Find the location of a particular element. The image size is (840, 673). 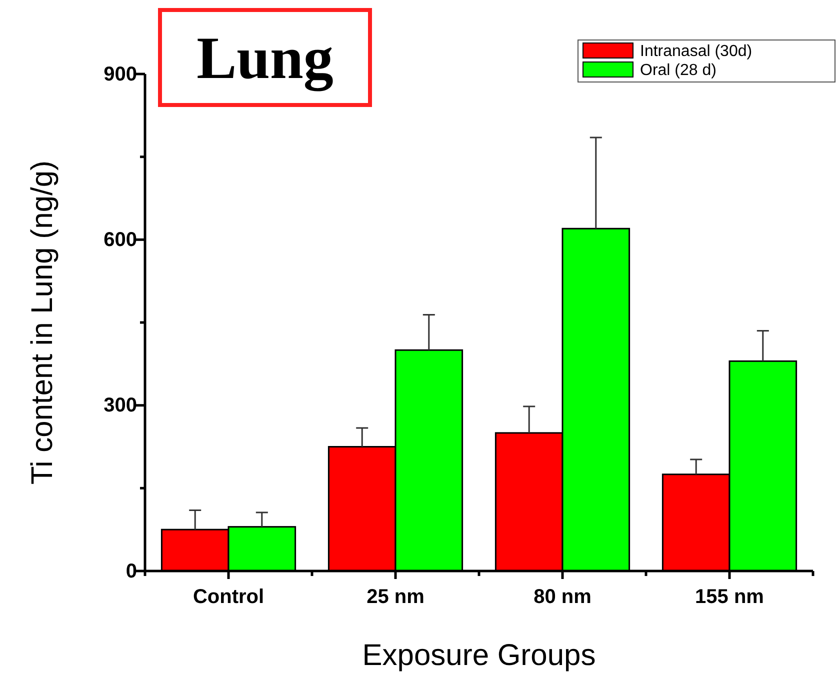

x-axis-title: Exposure Groups is located at coordinates (479, 655).